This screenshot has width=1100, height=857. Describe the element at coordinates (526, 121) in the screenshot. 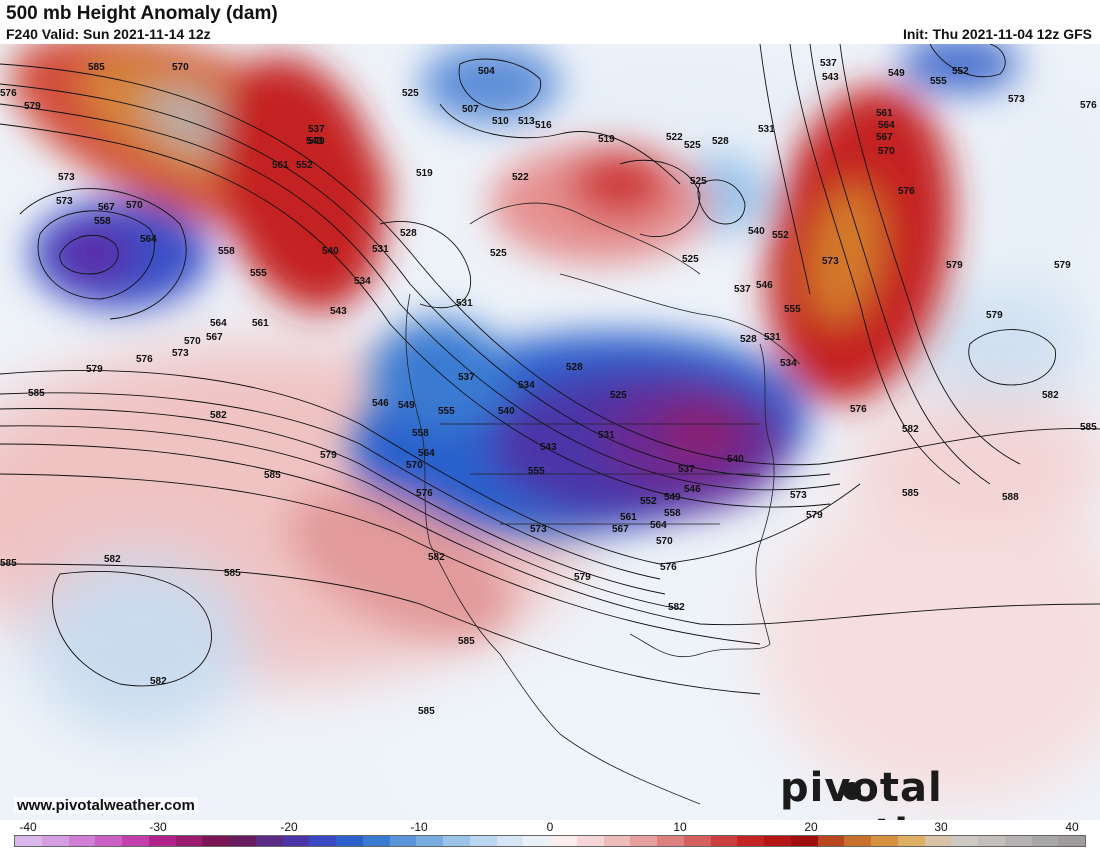

I see `contour-label: 513` at that location.